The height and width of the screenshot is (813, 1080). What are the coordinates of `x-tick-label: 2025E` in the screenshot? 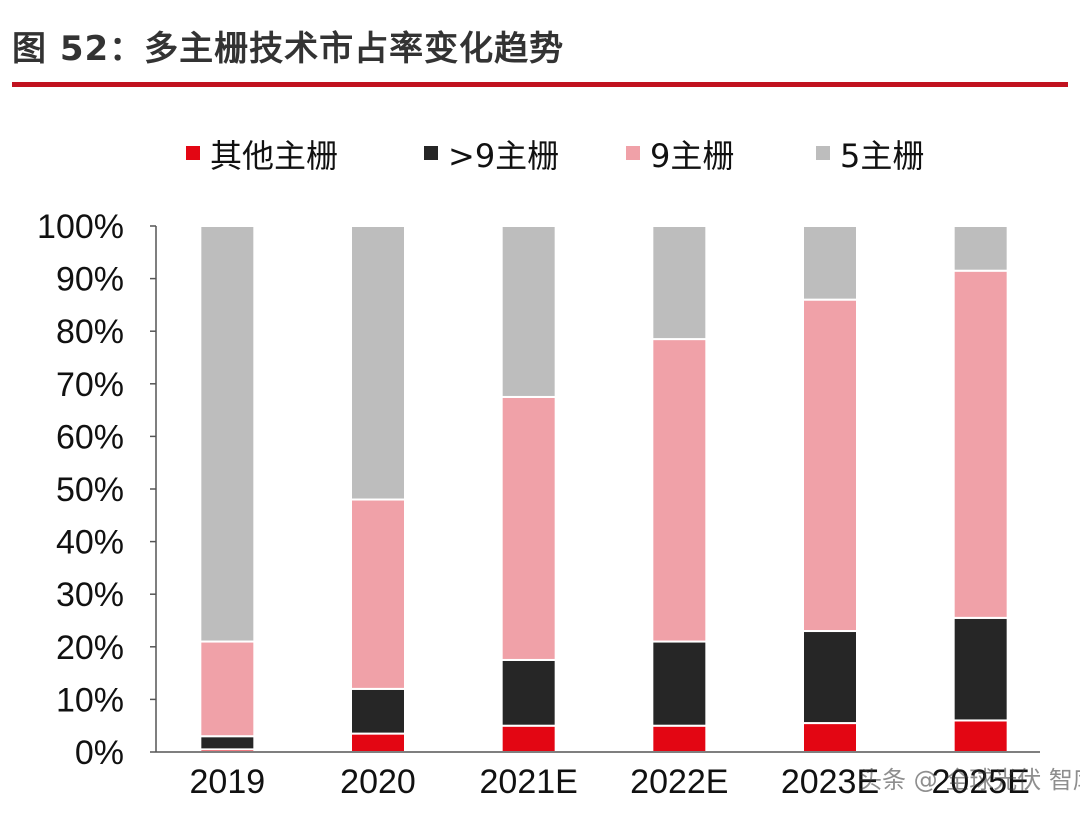 It's located at (981, 782).